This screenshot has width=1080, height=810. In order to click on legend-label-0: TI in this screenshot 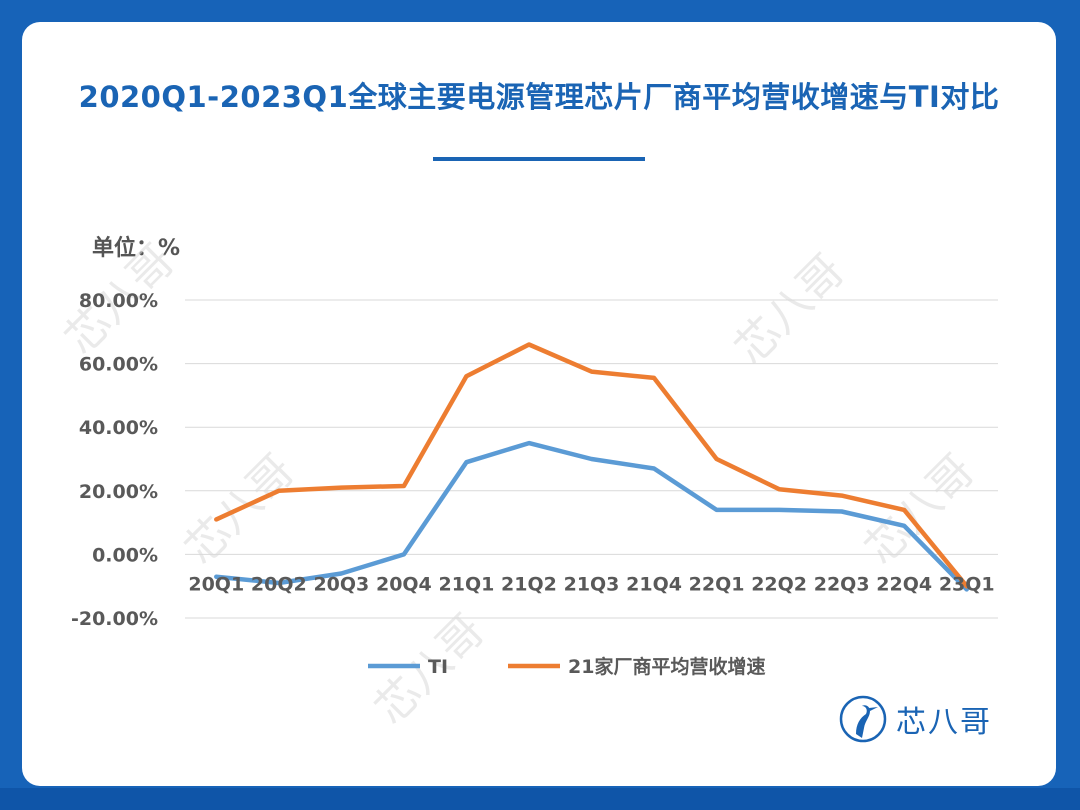, I will do `click(438, 667)`.